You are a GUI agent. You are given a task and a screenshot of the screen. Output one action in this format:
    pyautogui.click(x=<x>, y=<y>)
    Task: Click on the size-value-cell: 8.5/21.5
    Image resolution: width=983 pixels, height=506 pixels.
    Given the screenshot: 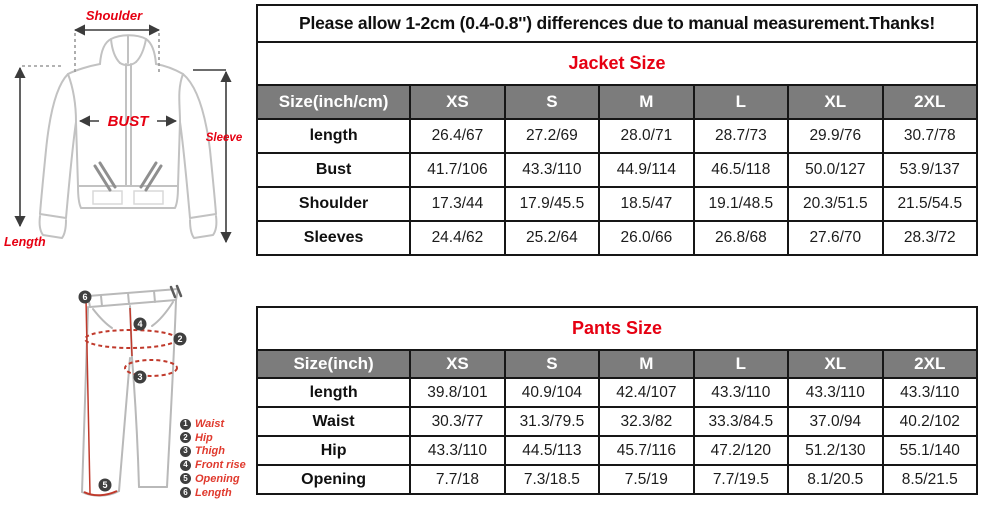 What is the action you would take?
    pyautogui.click(x=930, y=479)
    